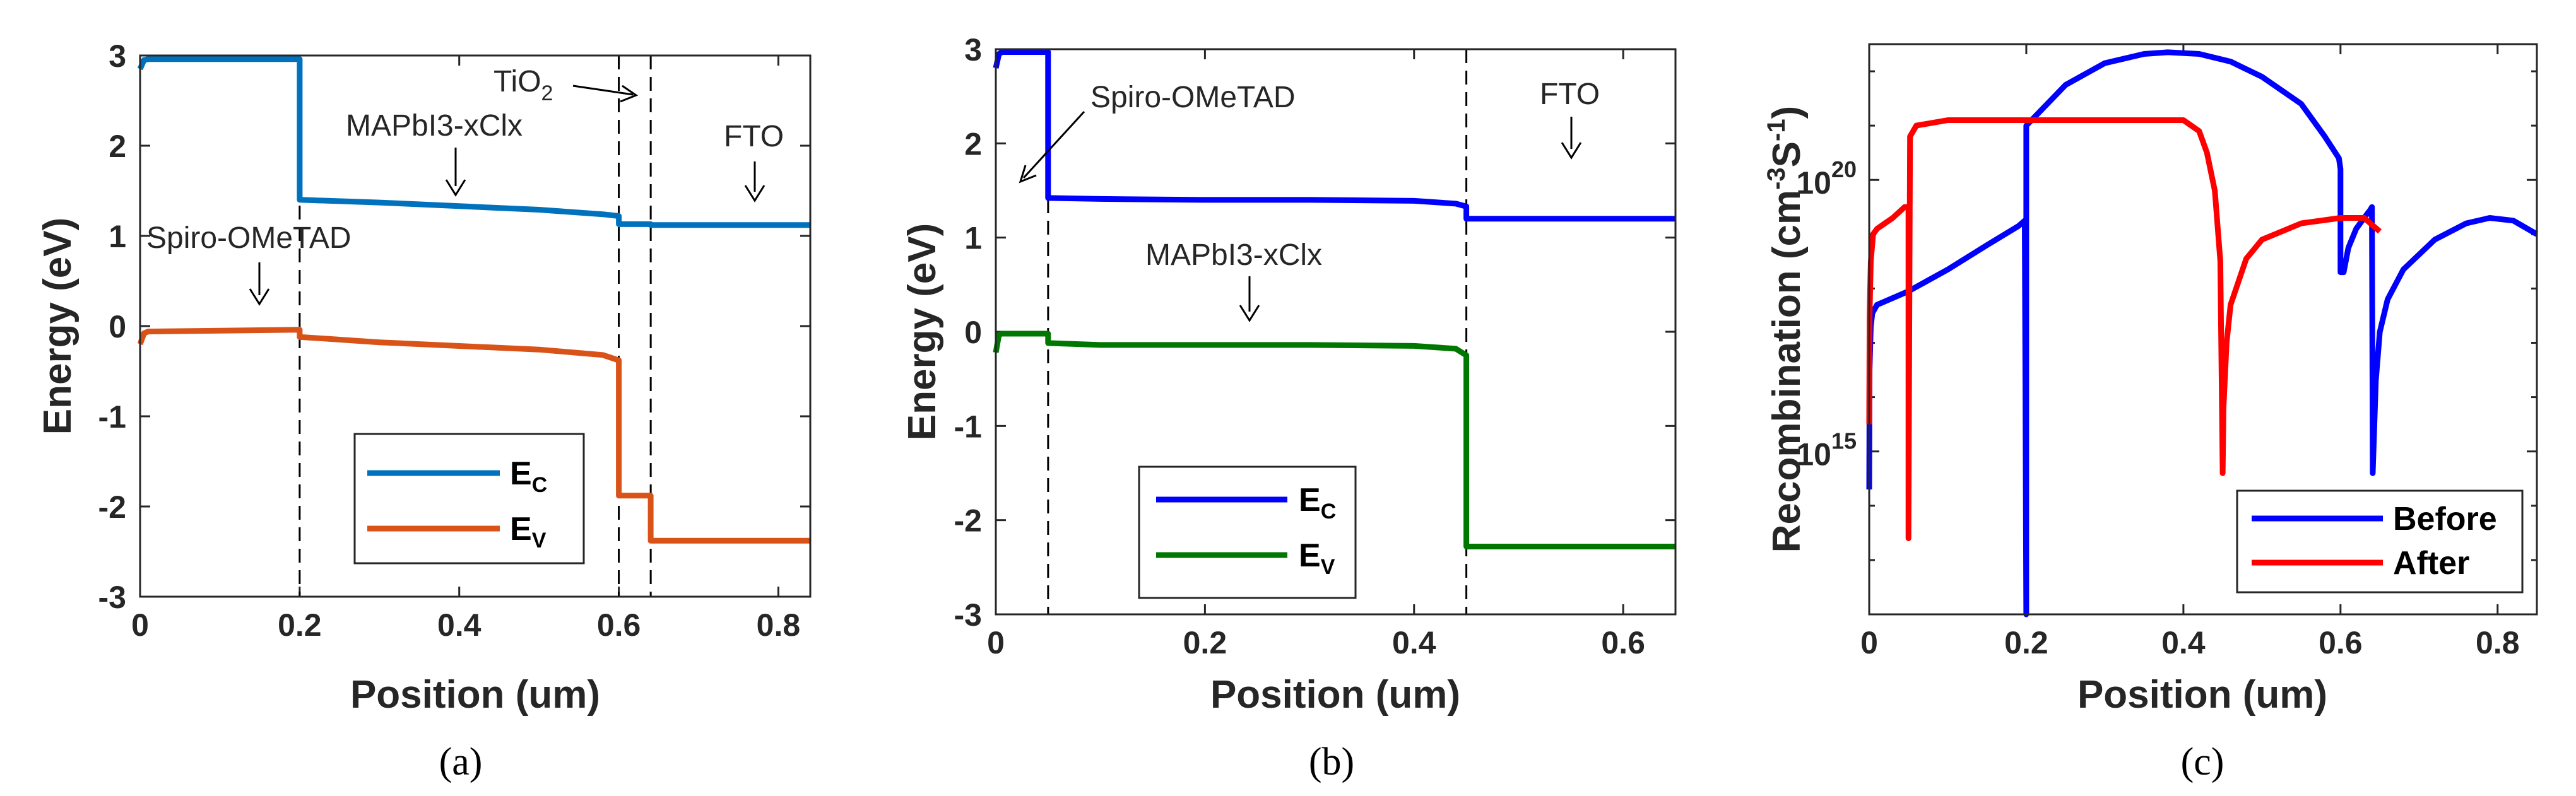  I want to click on b-xtick-label-0: 0, so click(996, 642).